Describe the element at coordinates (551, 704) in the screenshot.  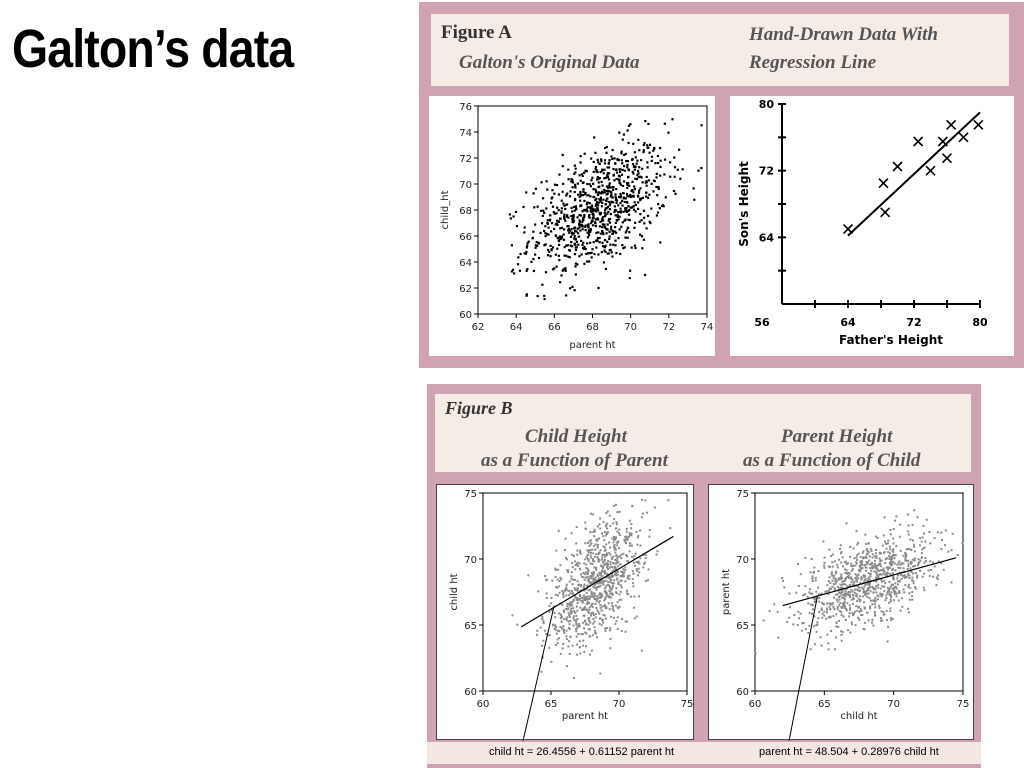
I see `x-tick-label: 65` at that location.